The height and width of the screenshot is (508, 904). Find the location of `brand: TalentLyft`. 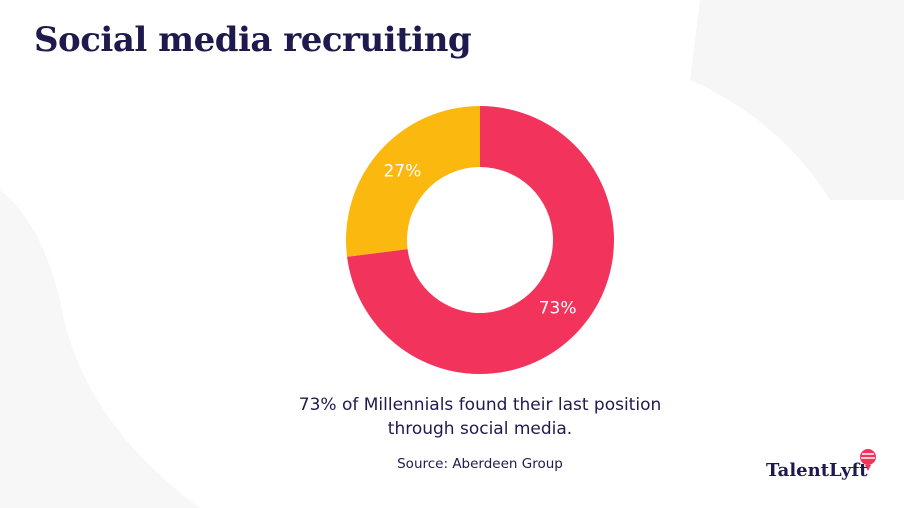

brand: TalentLyft is located at coordinates (817, 470).